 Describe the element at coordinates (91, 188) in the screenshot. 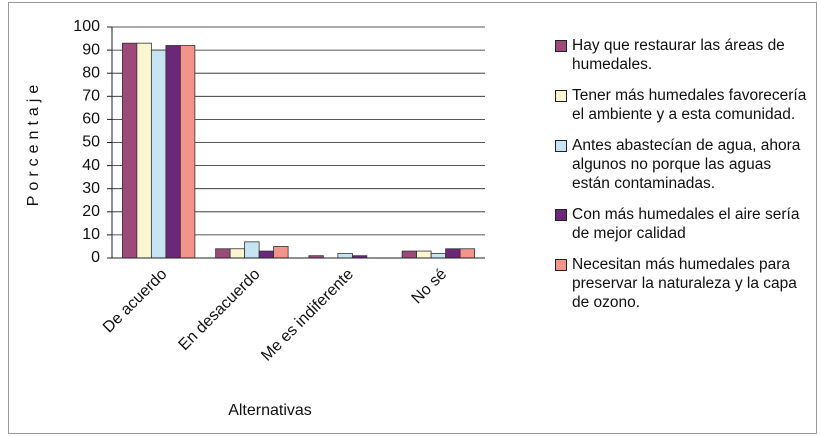

I see `y-tick-label: 30` at that location.